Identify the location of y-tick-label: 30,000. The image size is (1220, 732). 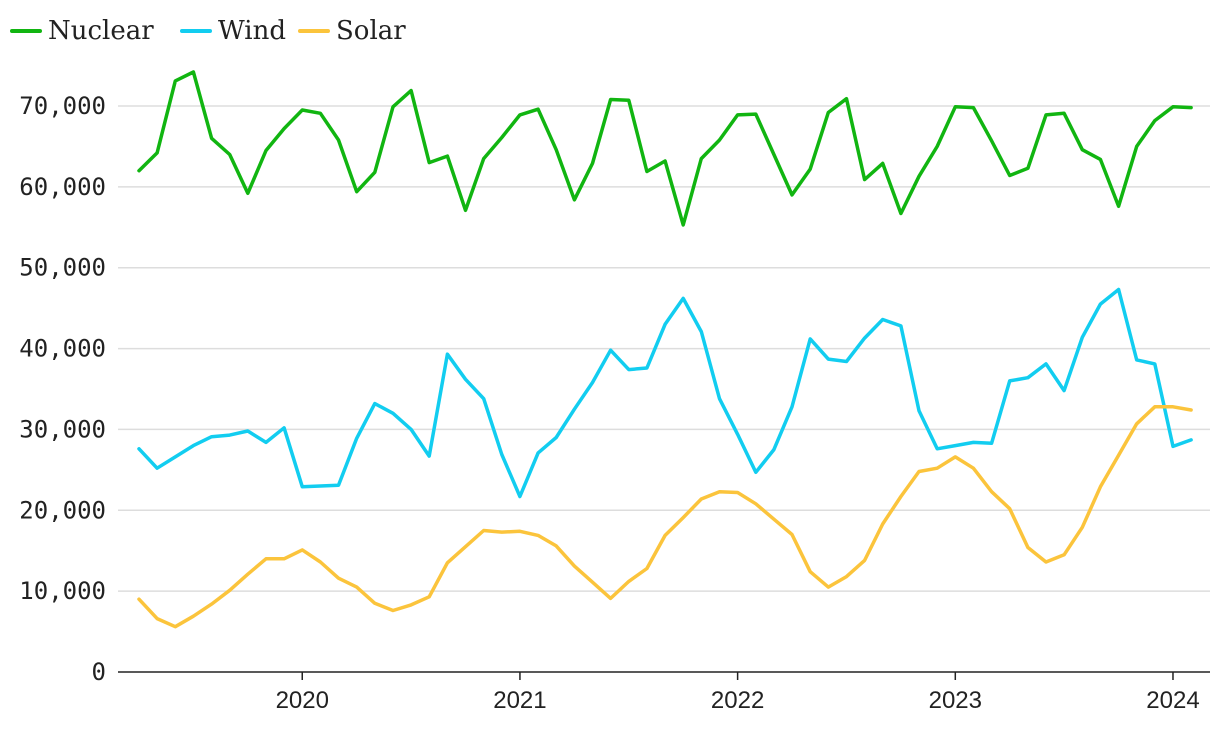
(62, 429).